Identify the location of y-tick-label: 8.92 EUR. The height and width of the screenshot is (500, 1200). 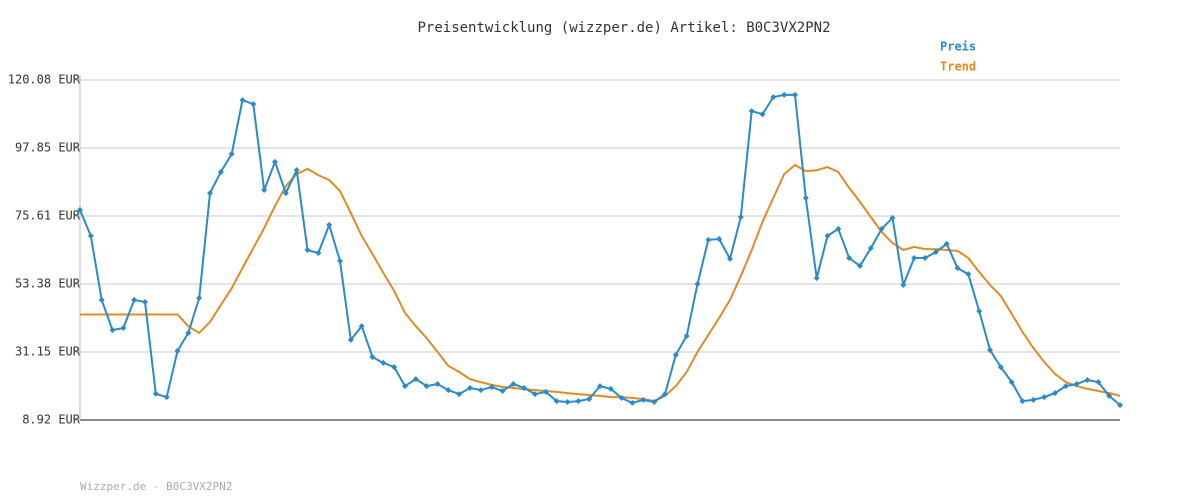
(51, 420).